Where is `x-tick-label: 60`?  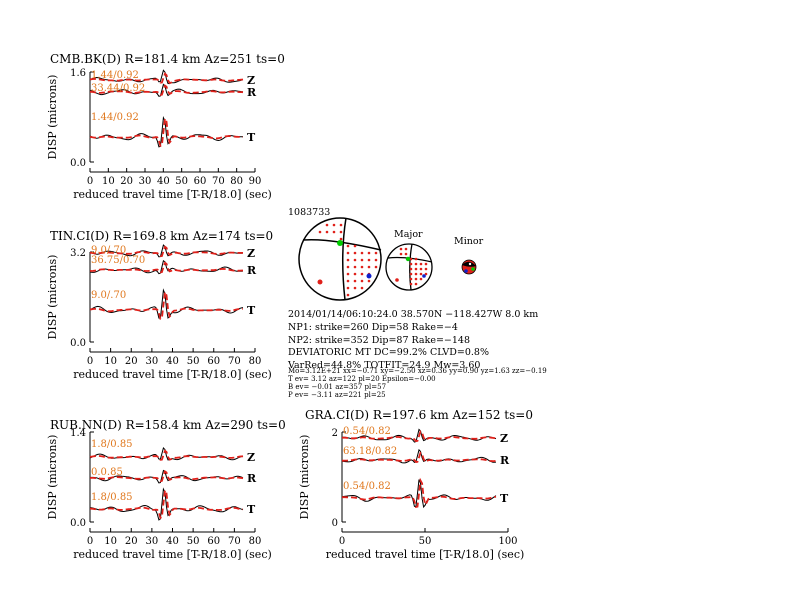 x-tick-label: 60 is located at coordinates (213, 541).